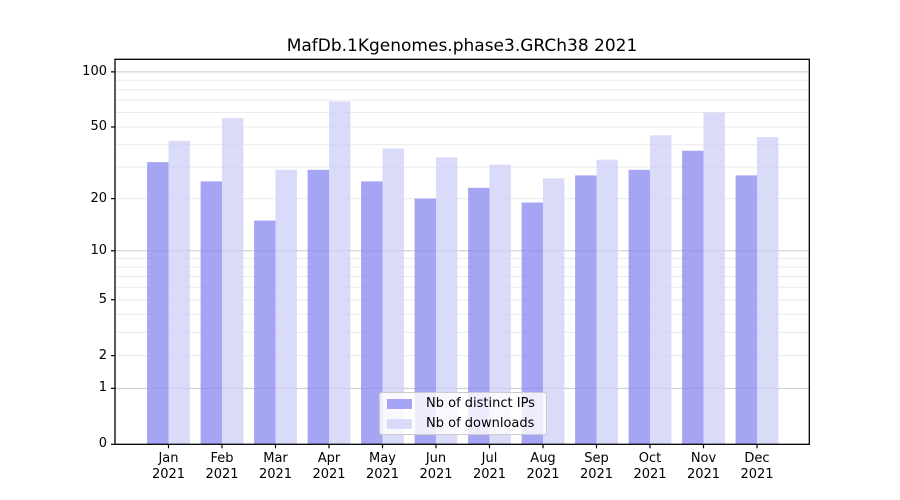  I want to click on bar-distinct-ips-may, so click(372, 313).